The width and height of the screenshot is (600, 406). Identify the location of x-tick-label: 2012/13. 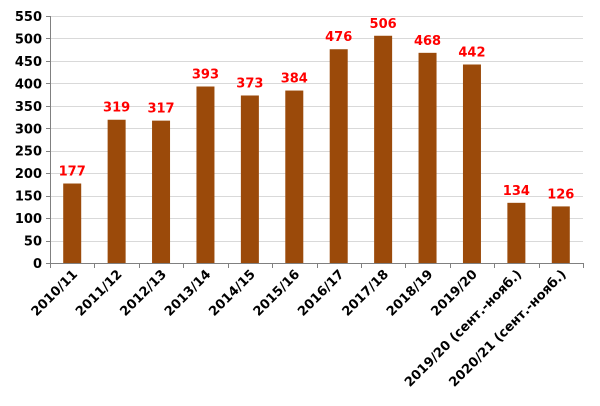
(144, 293).